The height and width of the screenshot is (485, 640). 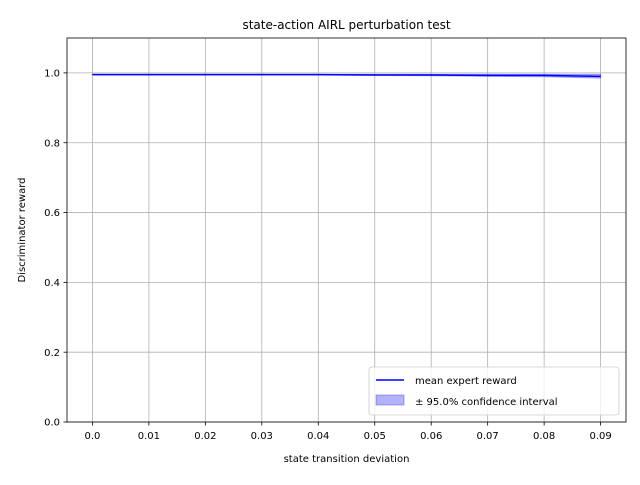 What do you see at coordinates (486, 402) in the screenshot?
I see `legend-label-ci: ± 95.0% confidence interval` at bounding box center [486, 402].